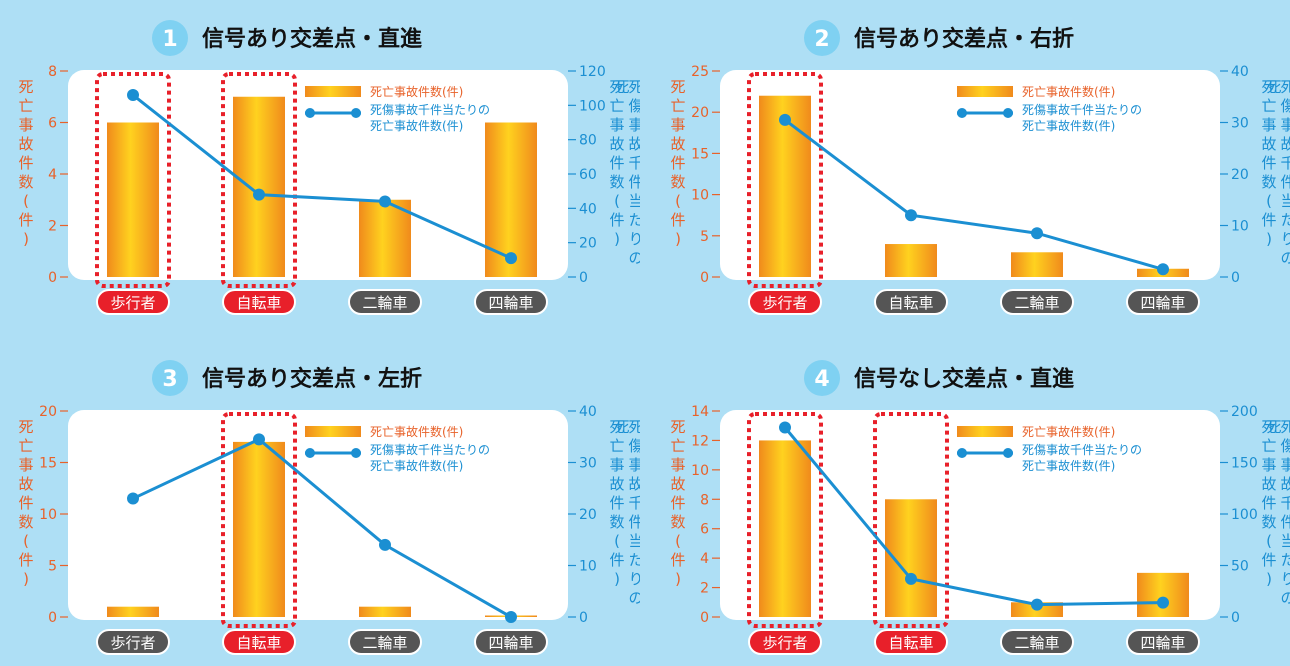 The image size is (1290, 666). I want to click on number-badge, so click(170, 378).